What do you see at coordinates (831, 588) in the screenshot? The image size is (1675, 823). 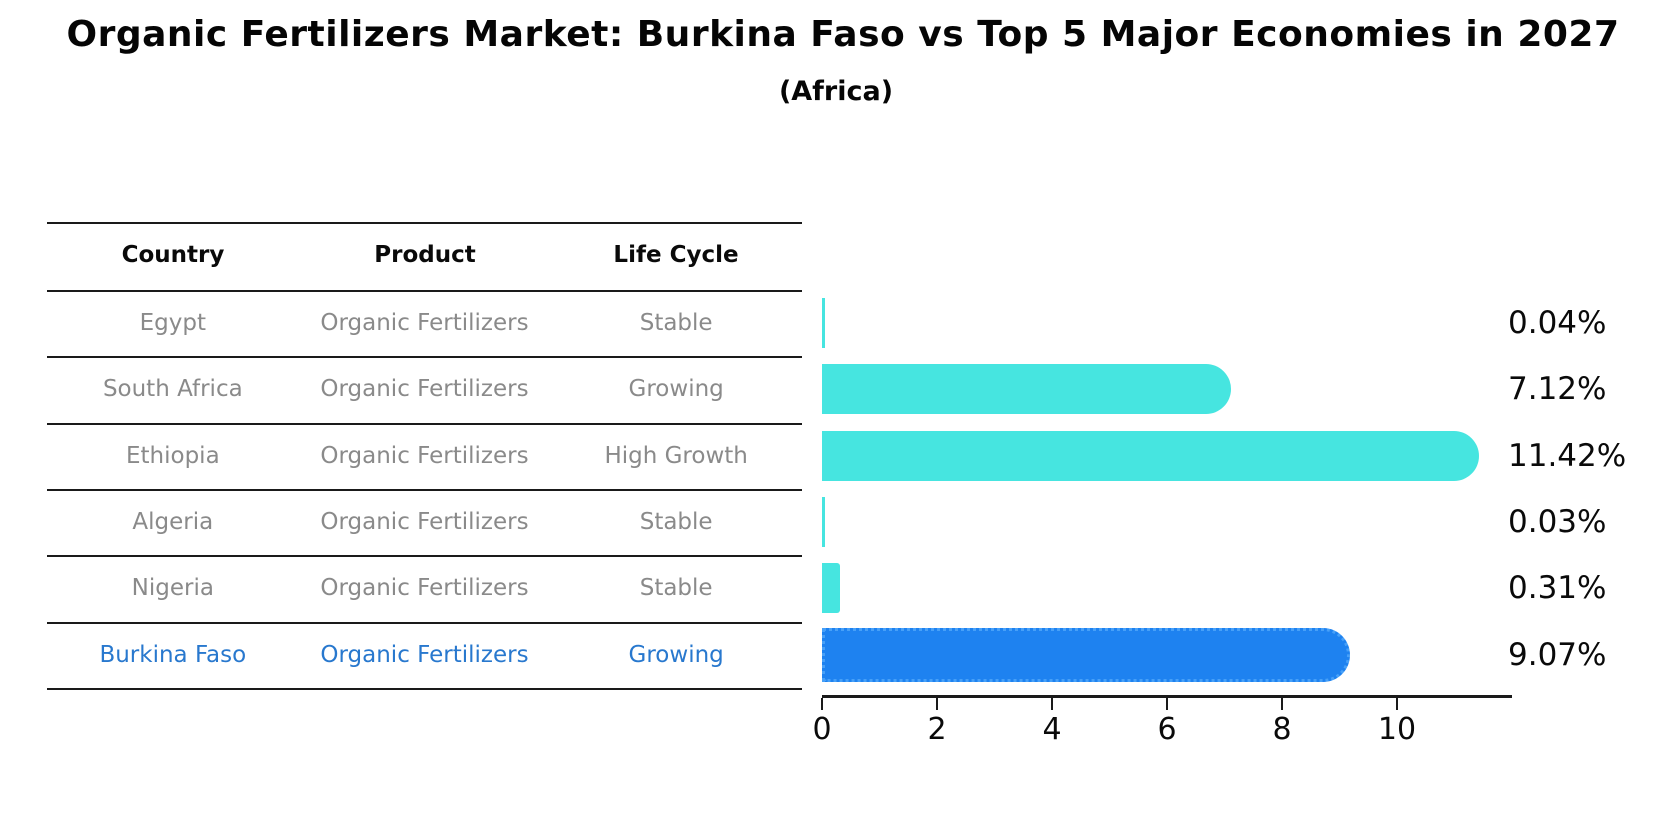 I see `bar-nigeria` at bounding box center [831, 588].